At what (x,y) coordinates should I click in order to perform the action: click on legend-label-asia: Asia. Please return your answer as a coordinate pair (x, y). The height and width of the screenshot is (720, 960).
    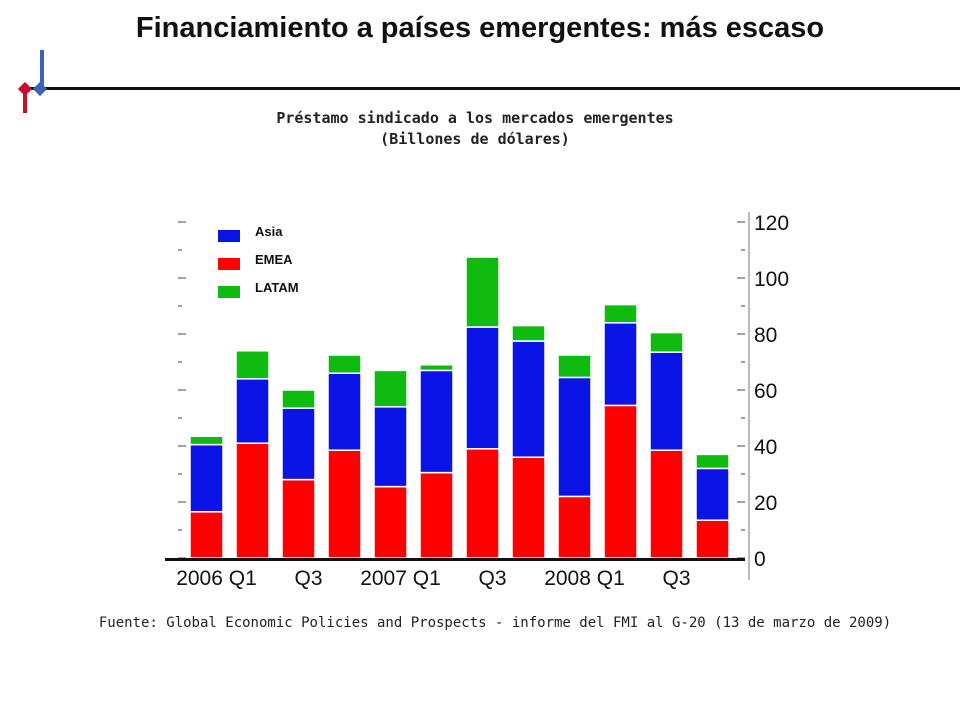
    Looking at the image, I should click on (269, 231).